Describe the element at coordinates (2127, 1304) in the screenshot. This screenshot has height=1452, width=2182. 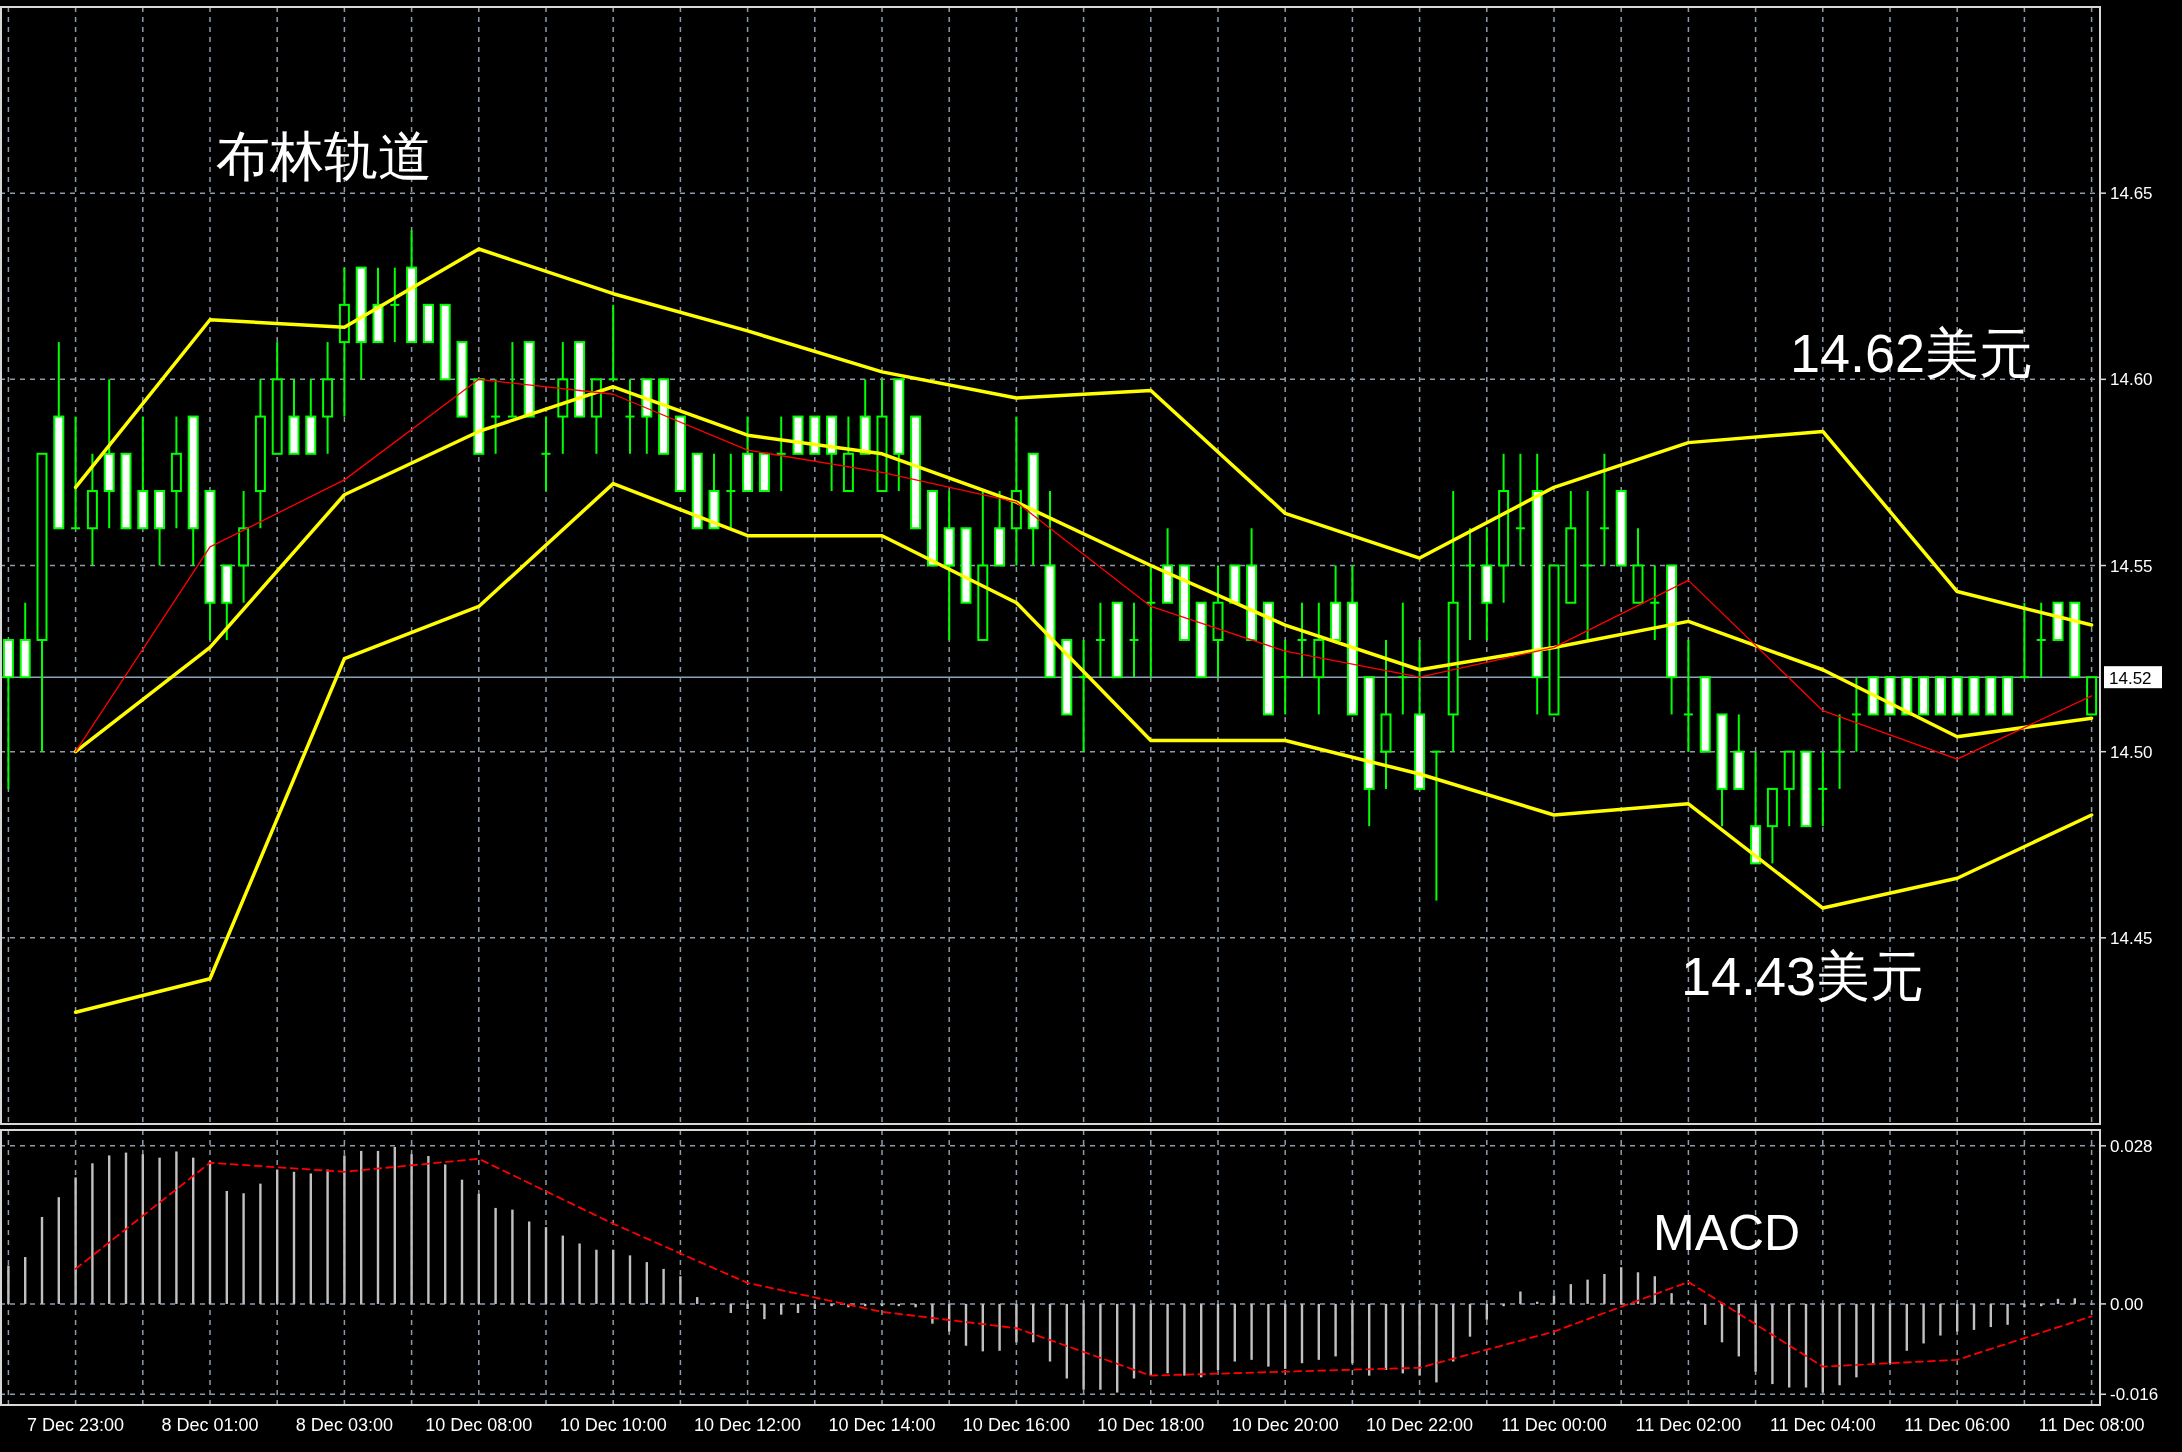
I see `y-tick-label: 0.00` at that location.